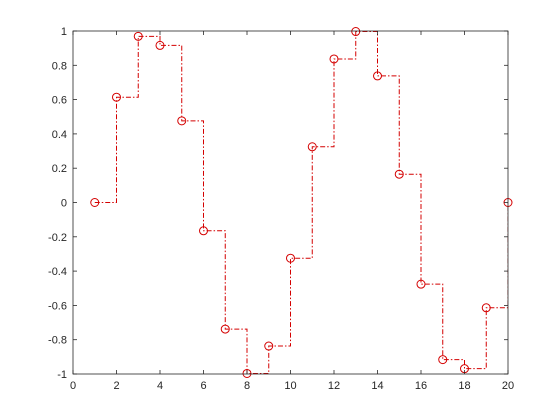 The height and width of the screenshot is (420, 560). I want to click on y-tick-label: 1, so click(64, 32).